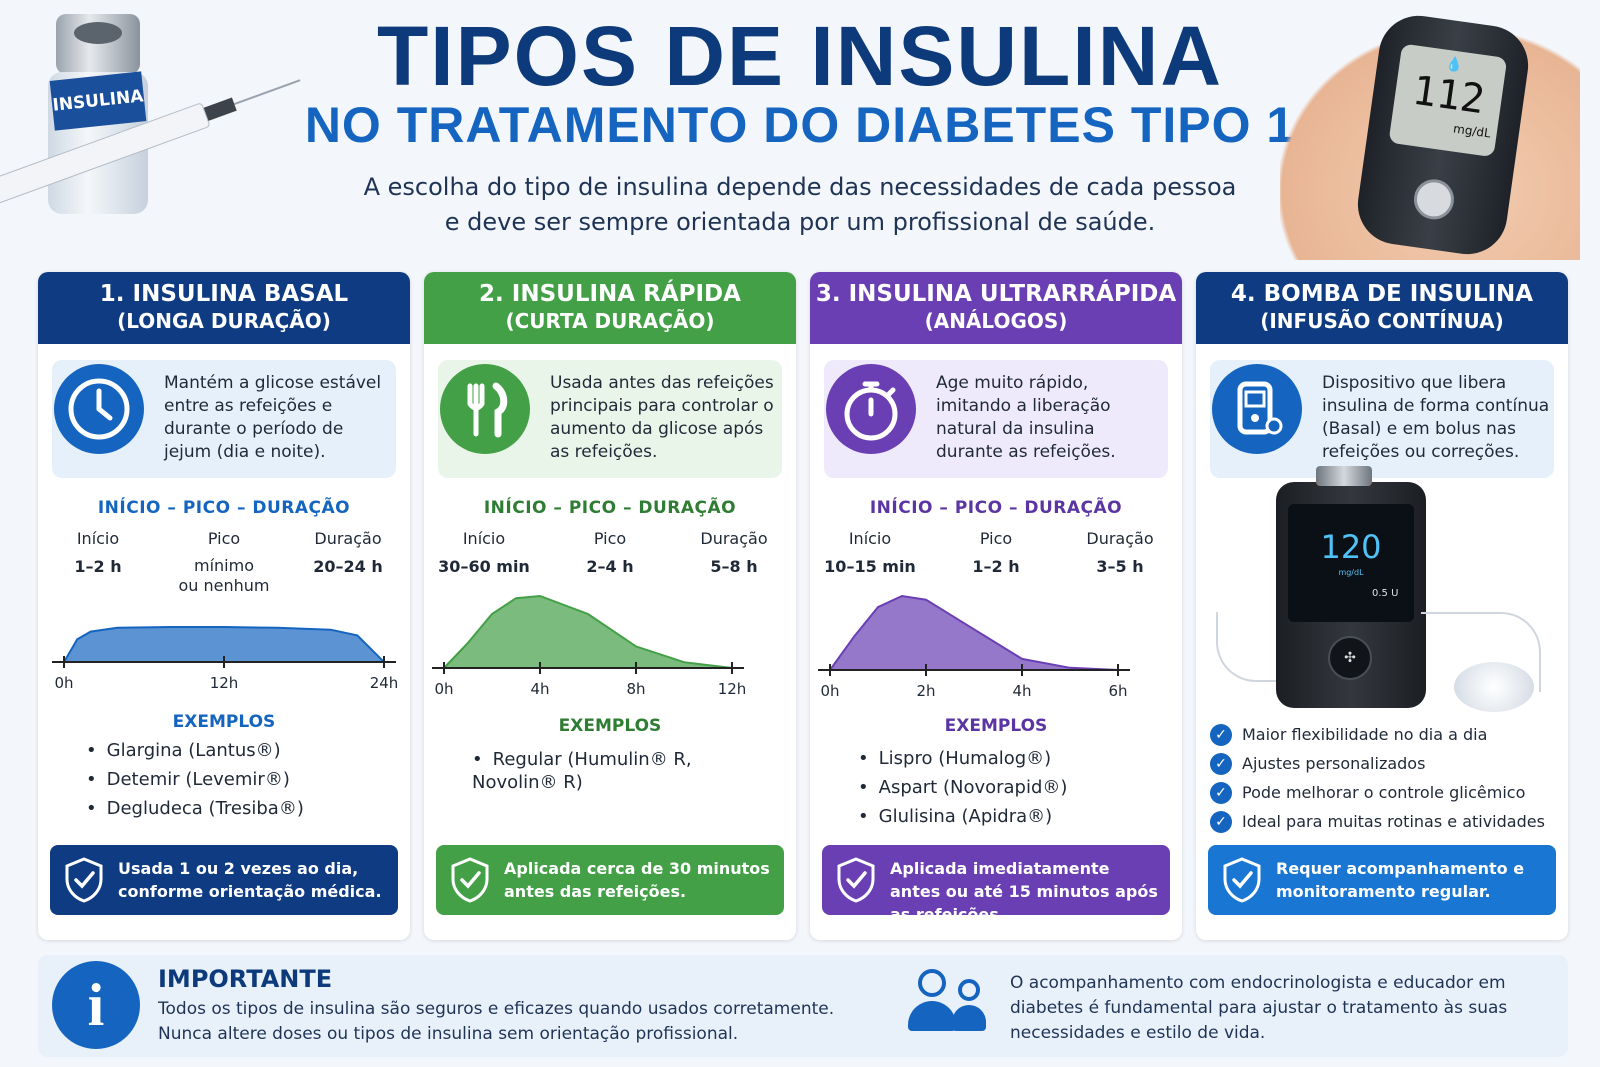 The height and width of the screenshot is (1067, 1600). Describe the element at coordinates (610, 321) in the screenshot. I see `card-subtitle: (CURTA DURAÇÃO)` at that location.